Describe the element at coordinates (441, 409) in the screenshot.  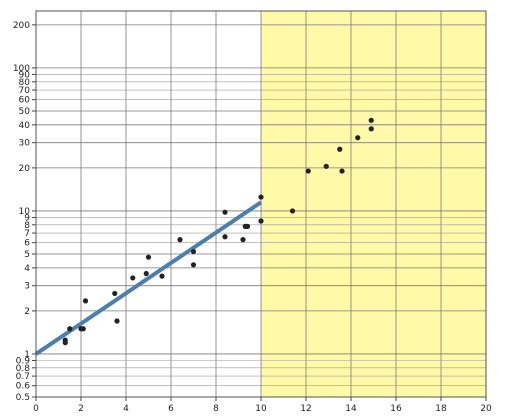
I see `x-tick-label: 18` at that location.